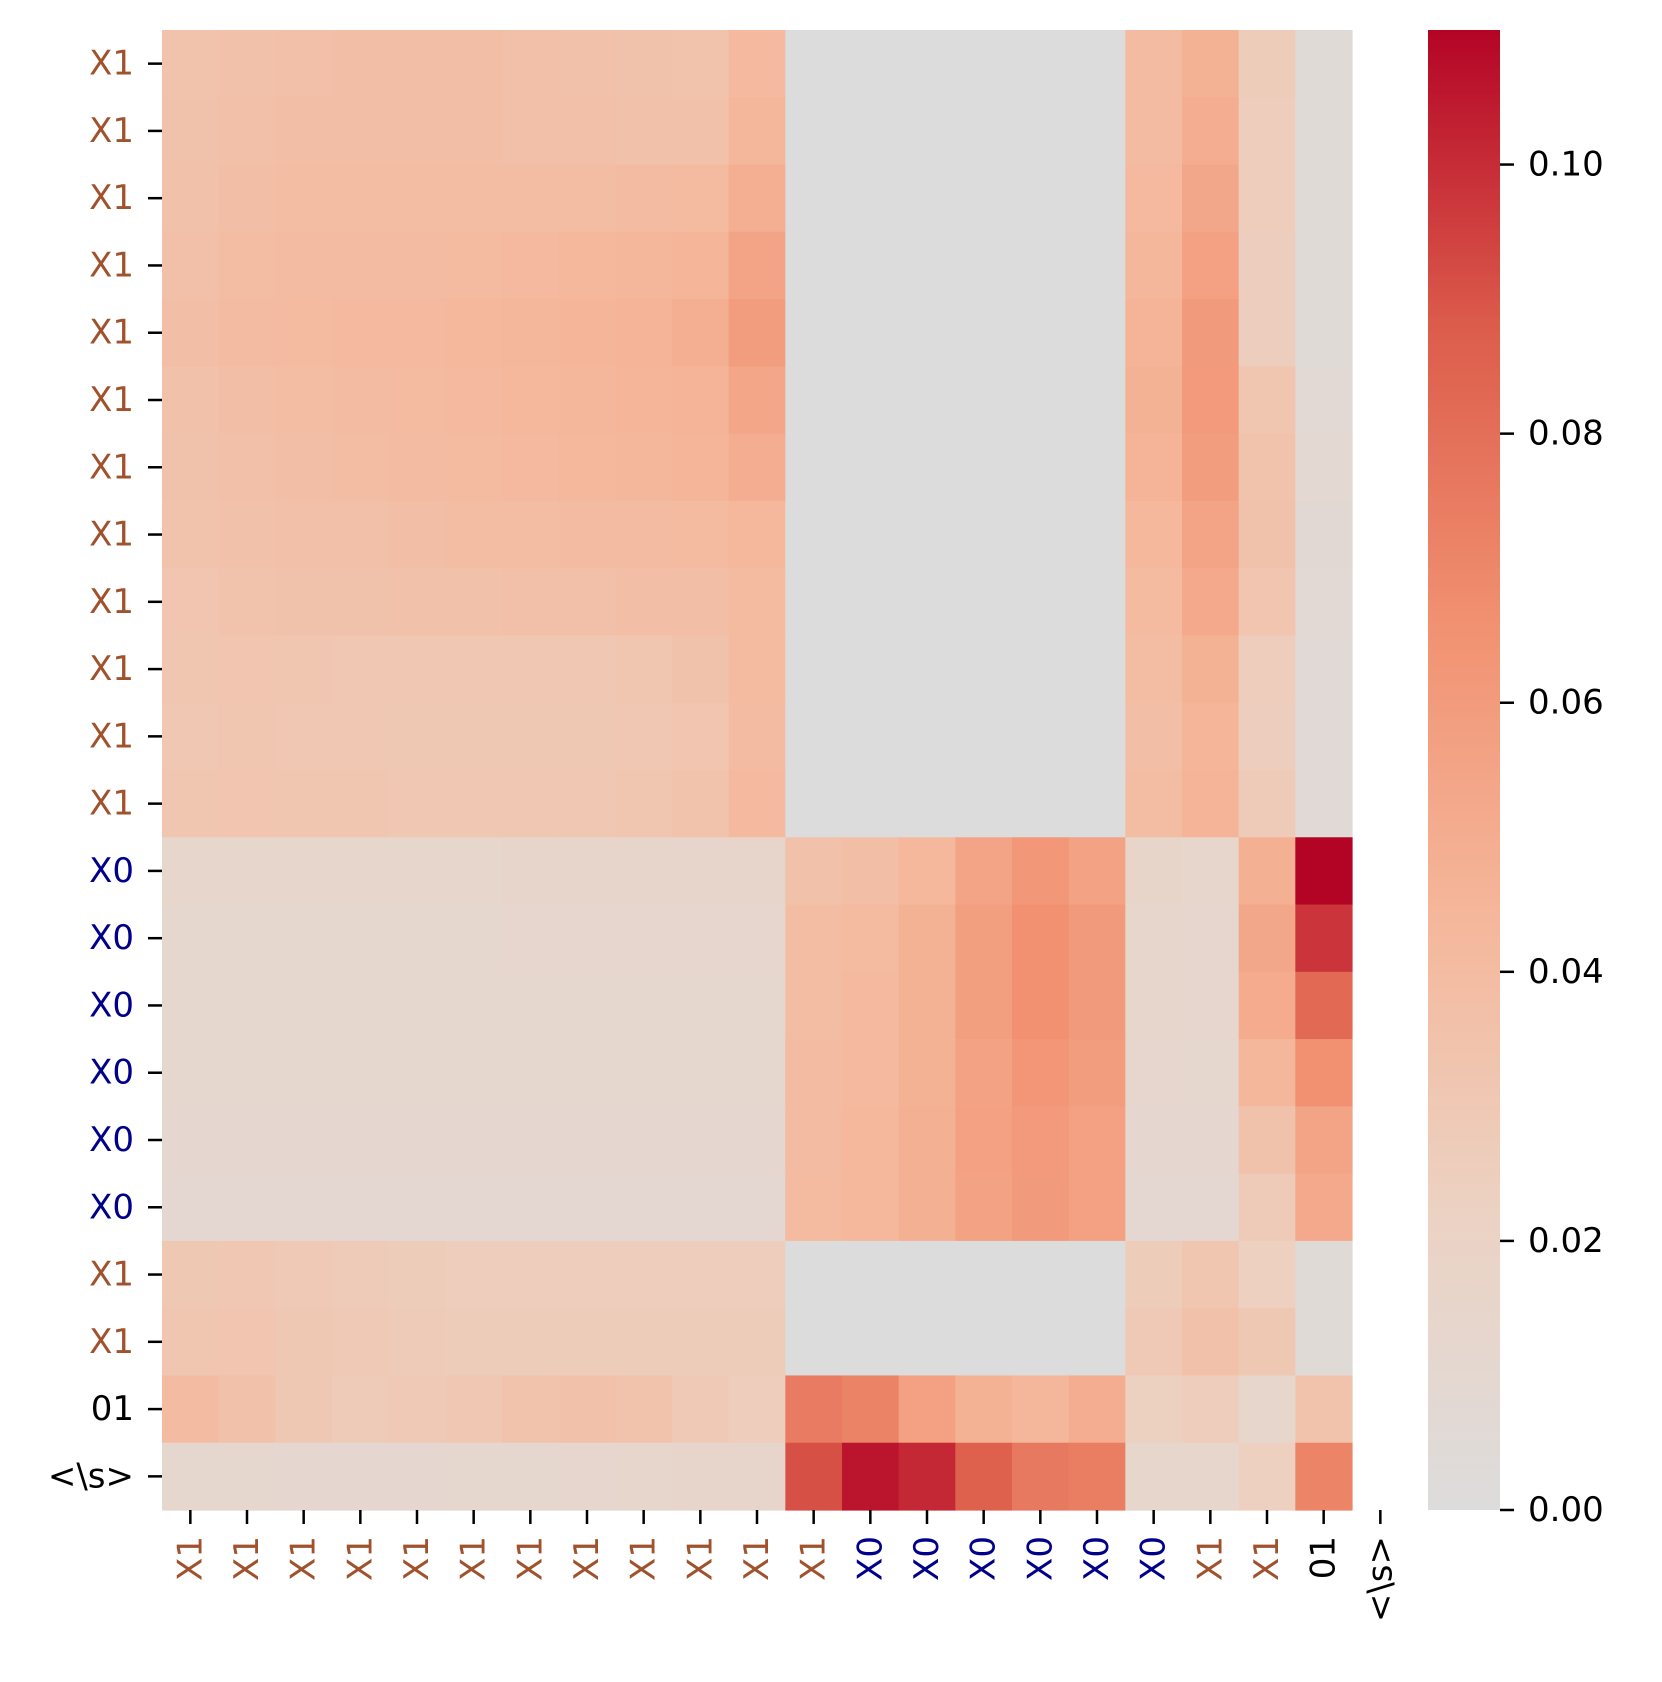 The width and height of the screenshot is (1662, 1682). I want to click on colorbar-axis: 0.00 0.02 0.04 0.06 0.08 0.10, so click(1552, 837).